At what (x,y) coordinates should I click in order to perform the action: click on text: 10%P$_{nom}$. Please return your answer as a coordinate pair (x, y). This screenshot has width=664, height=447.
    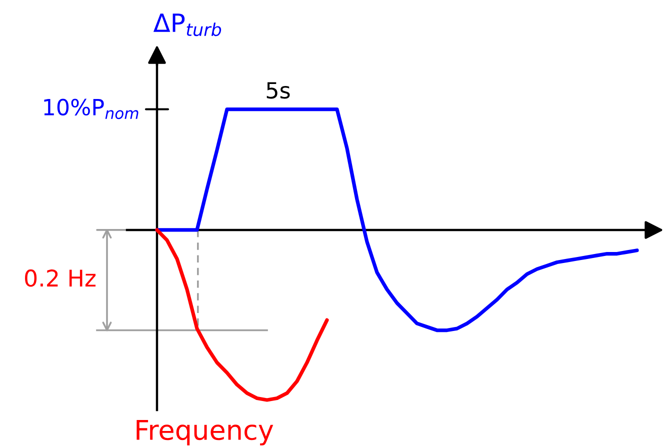
    Looking at the image, I should click on (91, 109).